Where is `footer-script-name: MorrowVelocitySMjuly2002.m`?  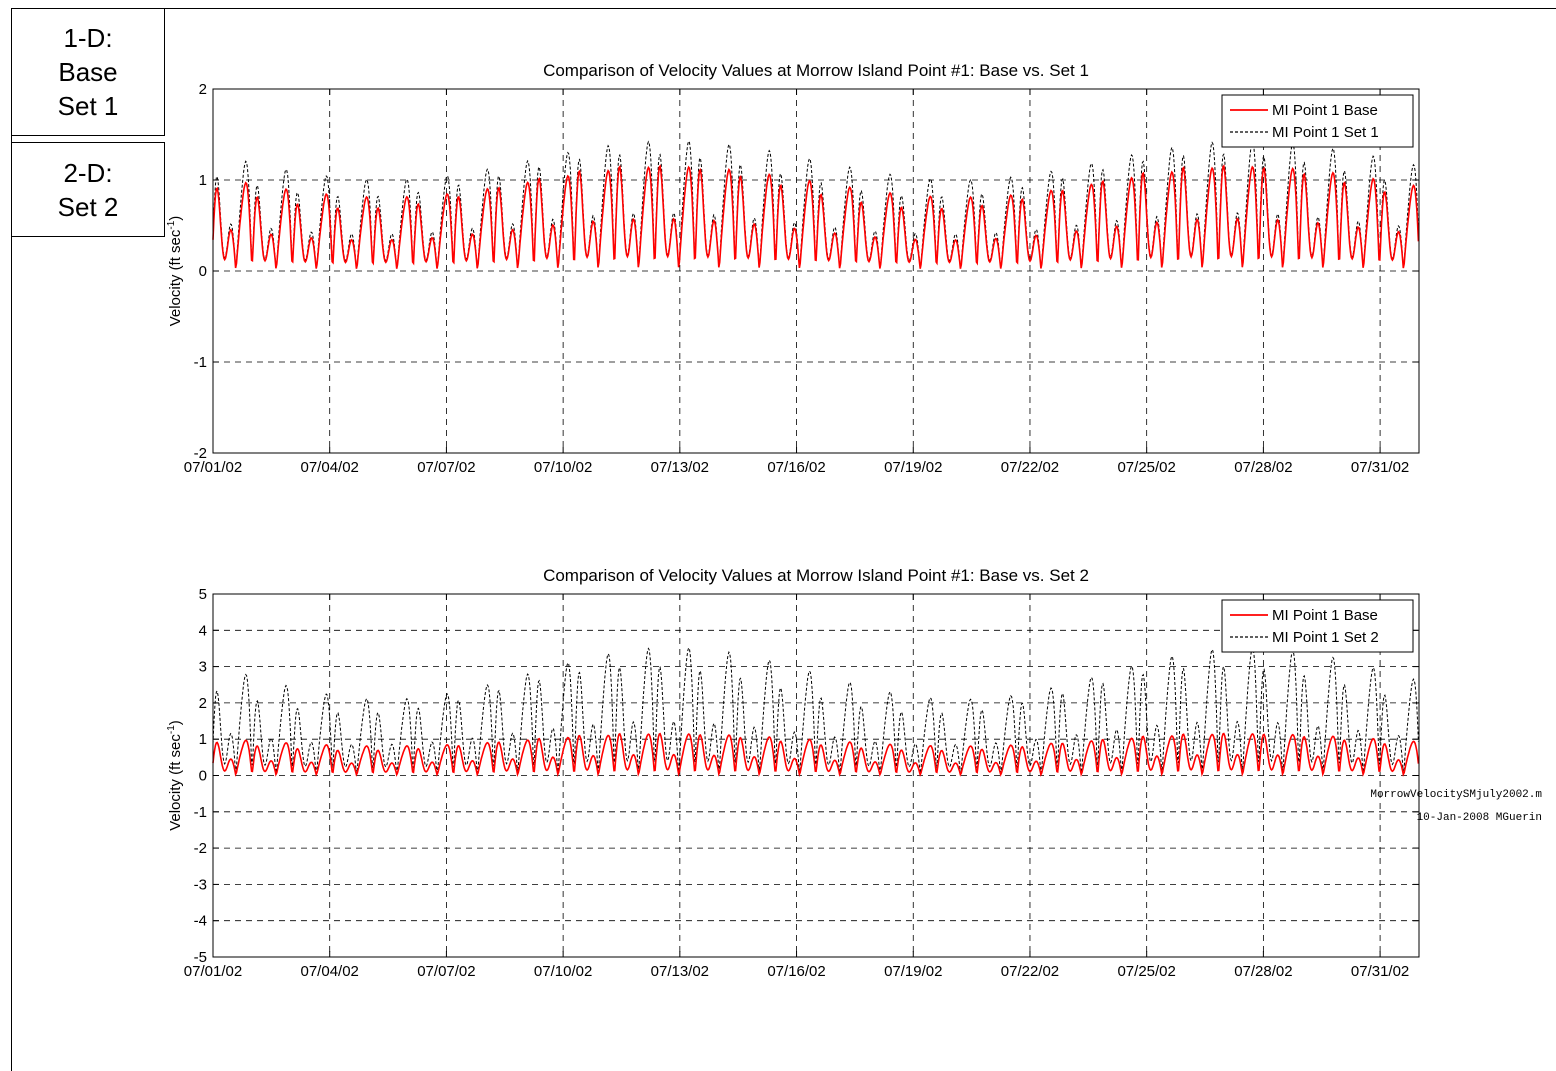
footer-script-name: MorrowVelocitySMjuly2002.m is located at coordinates (1456, 795).